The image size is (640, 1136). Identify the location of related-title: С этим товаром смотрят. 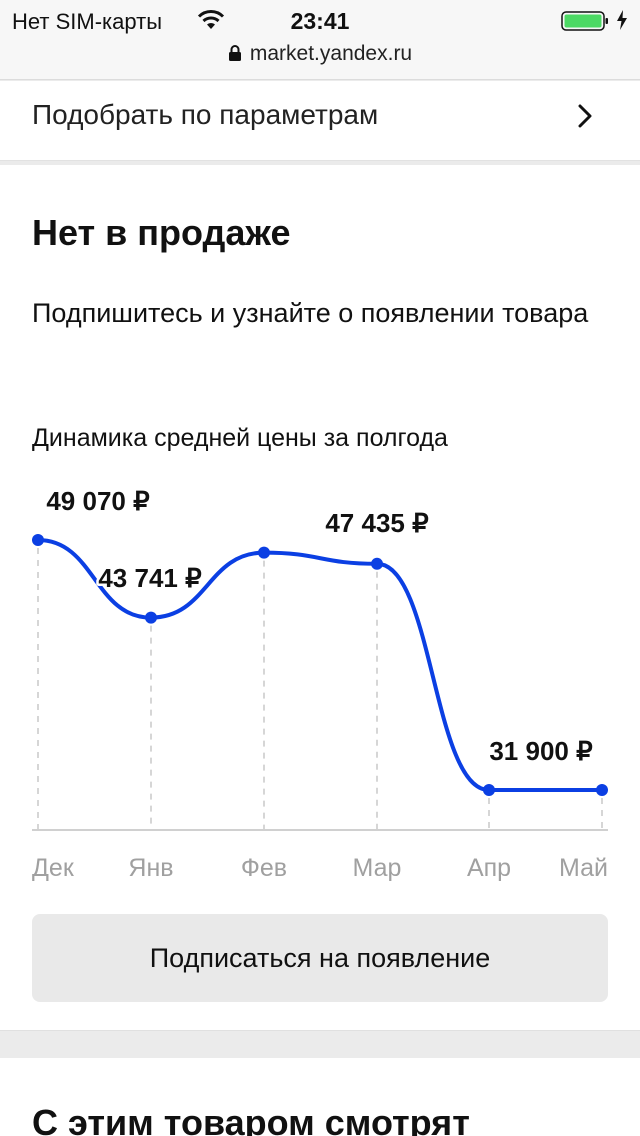
(251, 1119).